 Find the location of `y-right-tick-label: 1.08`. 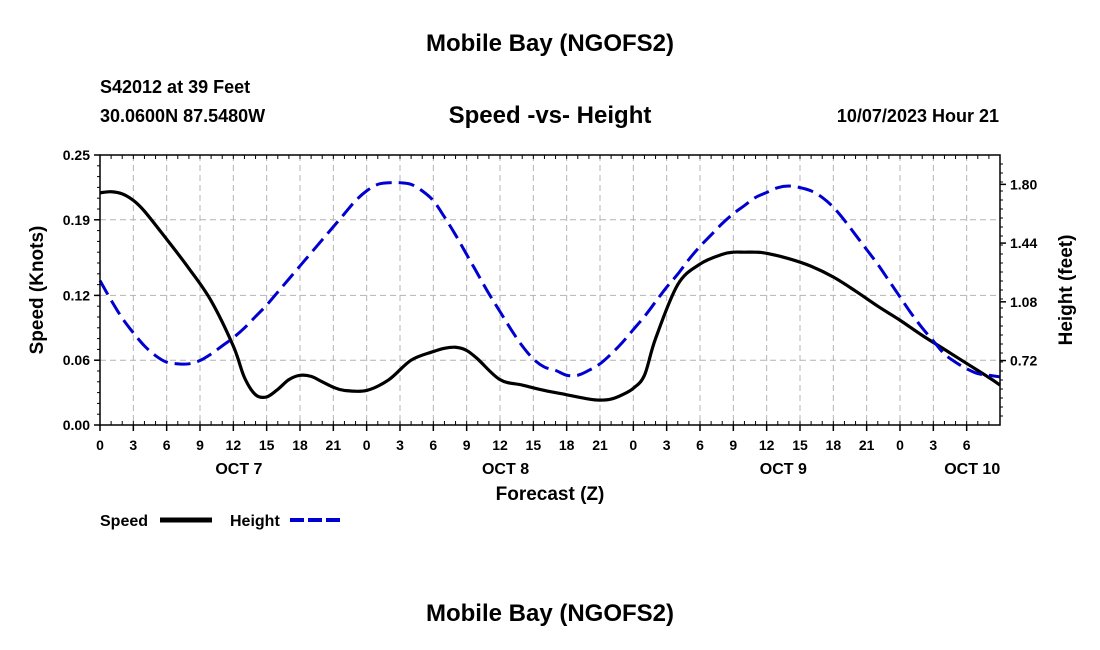

y-right-tick-label: 1.08 is located at coordinates (1023, 302).